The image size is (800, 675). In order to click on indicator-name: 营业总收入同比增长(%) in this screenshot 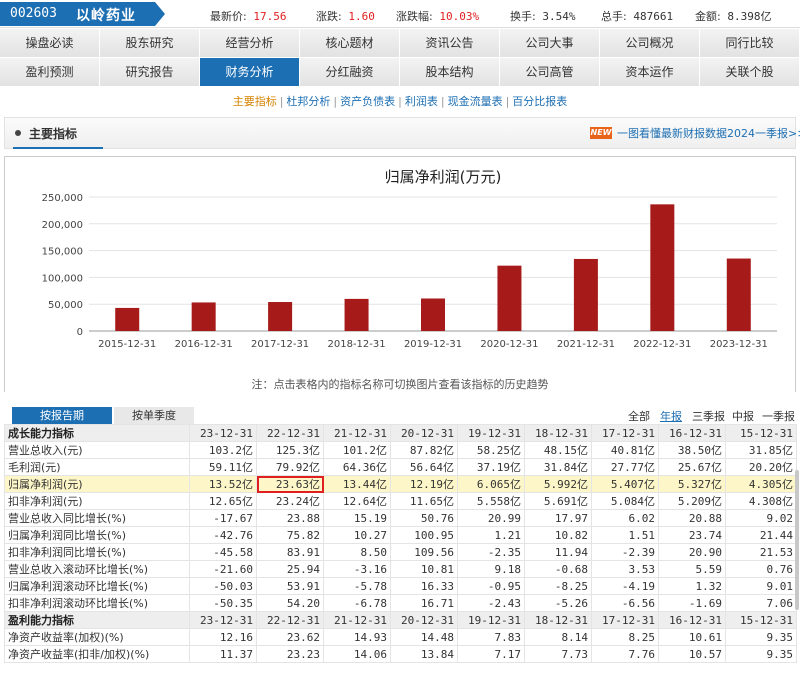, I will do `click(97, 518)`.